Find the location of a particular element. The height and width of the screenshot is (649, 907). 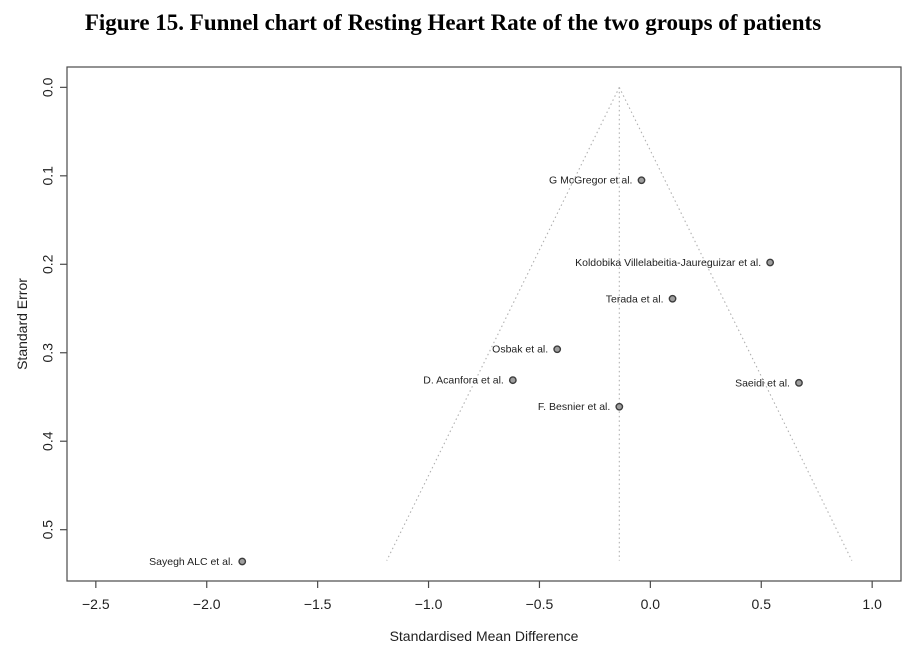

x-tick-label: 0.0 is located at coordinates (651, 604).